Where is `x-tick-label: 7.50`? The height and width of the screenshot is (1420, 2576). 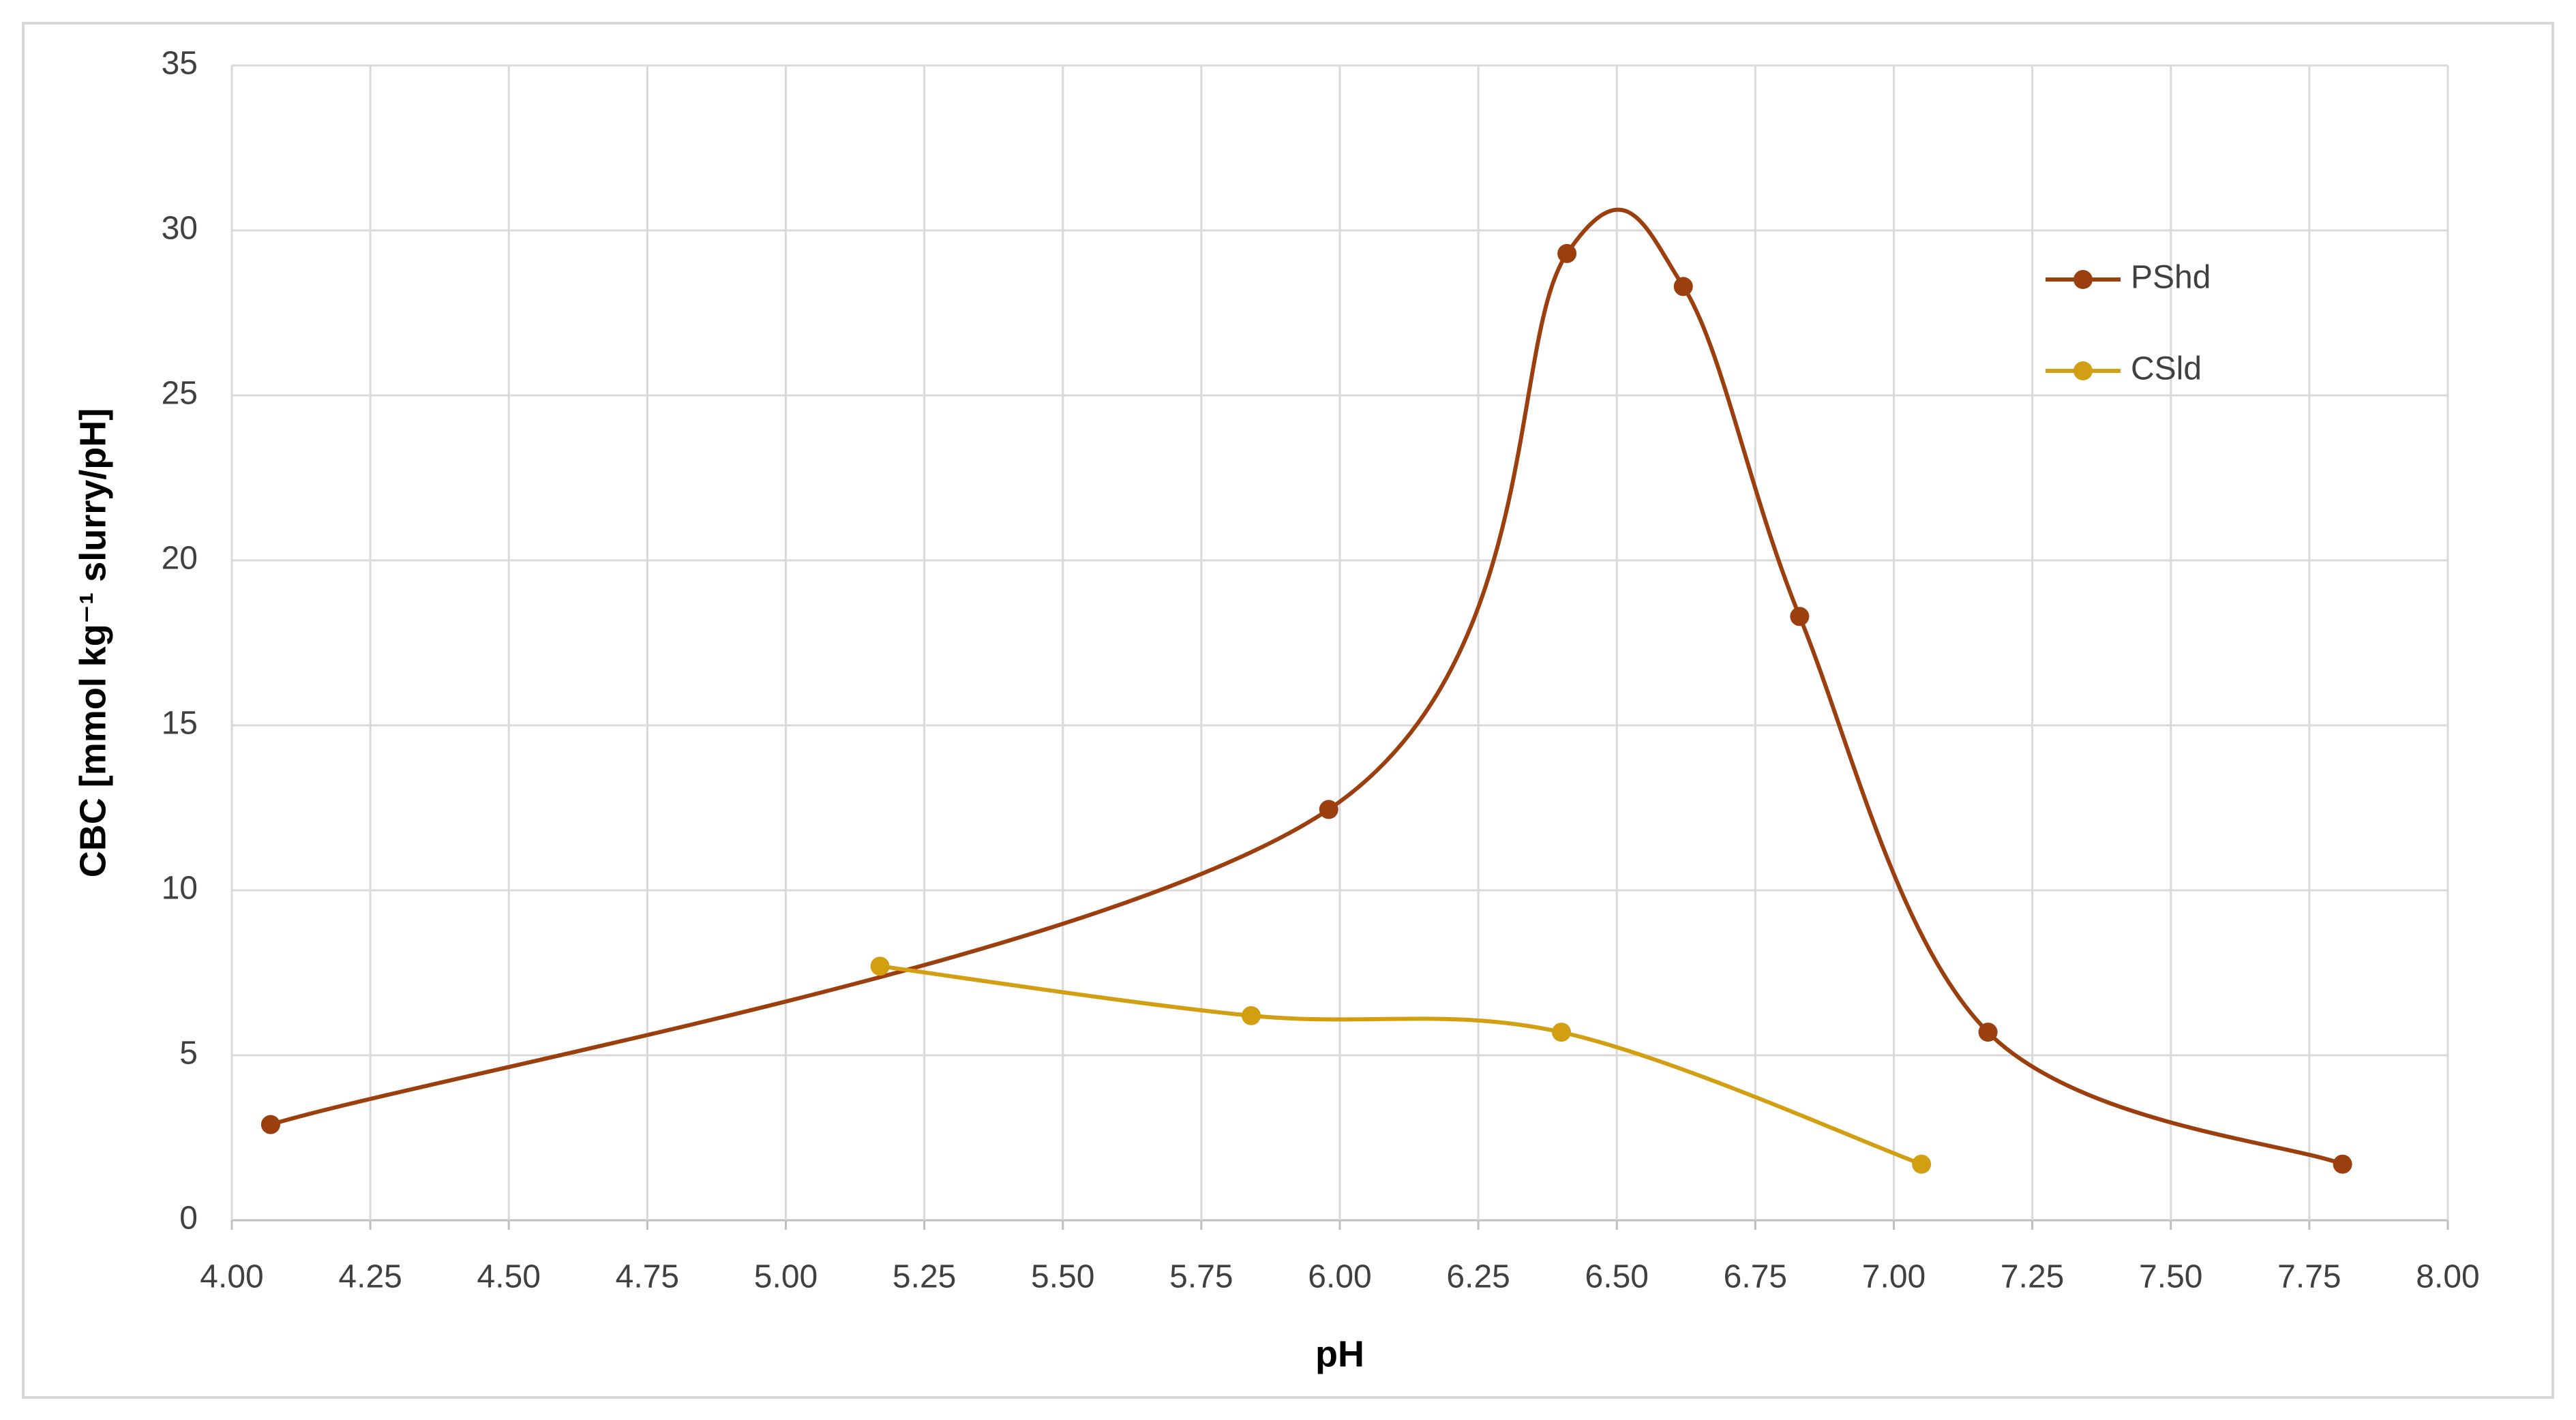 x-tick-label: 7.50 is located at coordinates (2170, 1277).